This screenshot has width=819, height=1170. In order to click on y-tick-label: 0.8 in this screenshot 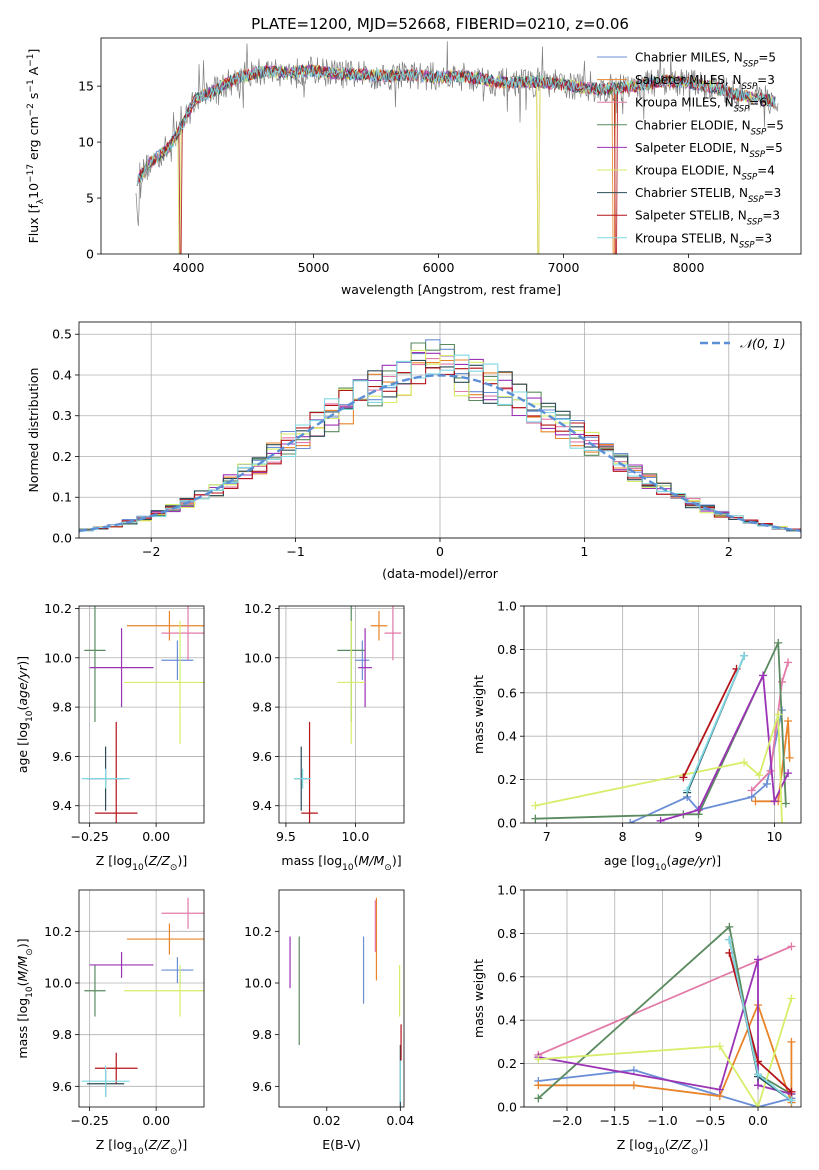, I will do `click(507, 649)`.